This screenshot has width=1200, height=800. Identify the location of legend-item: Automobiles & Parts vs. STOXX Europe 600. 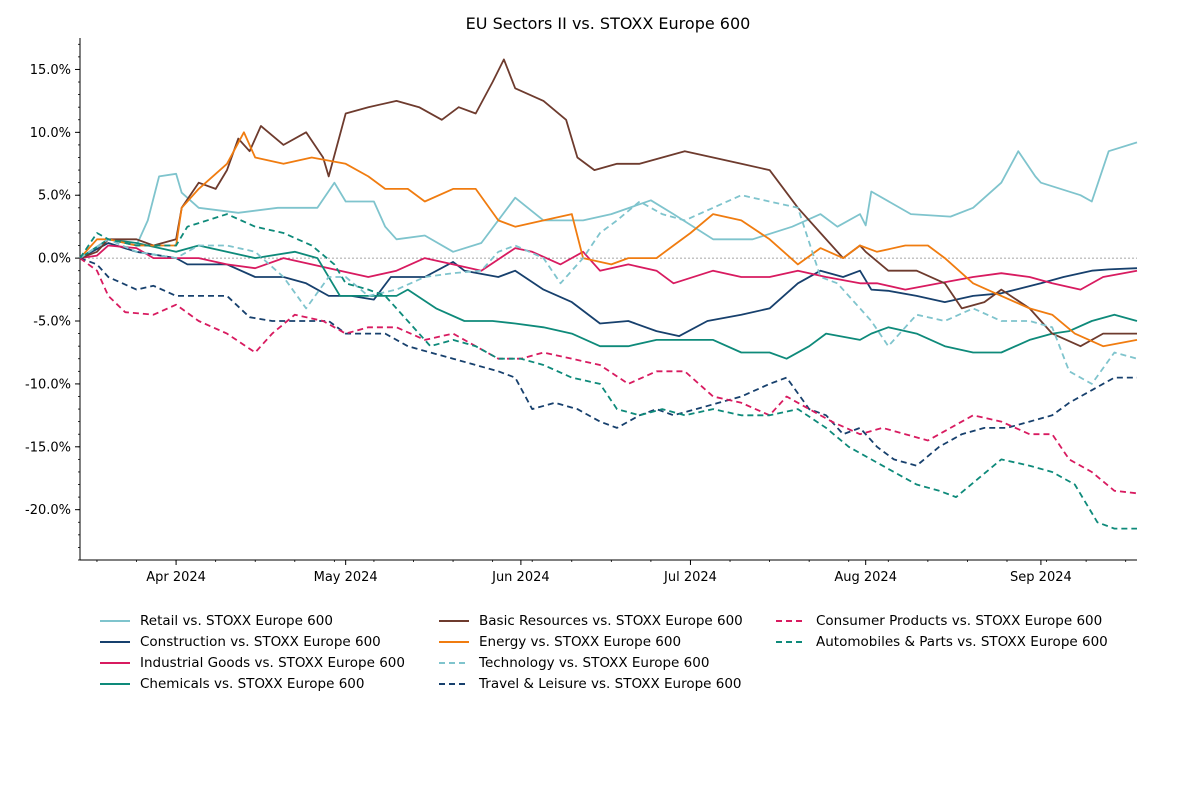
(942, 641).